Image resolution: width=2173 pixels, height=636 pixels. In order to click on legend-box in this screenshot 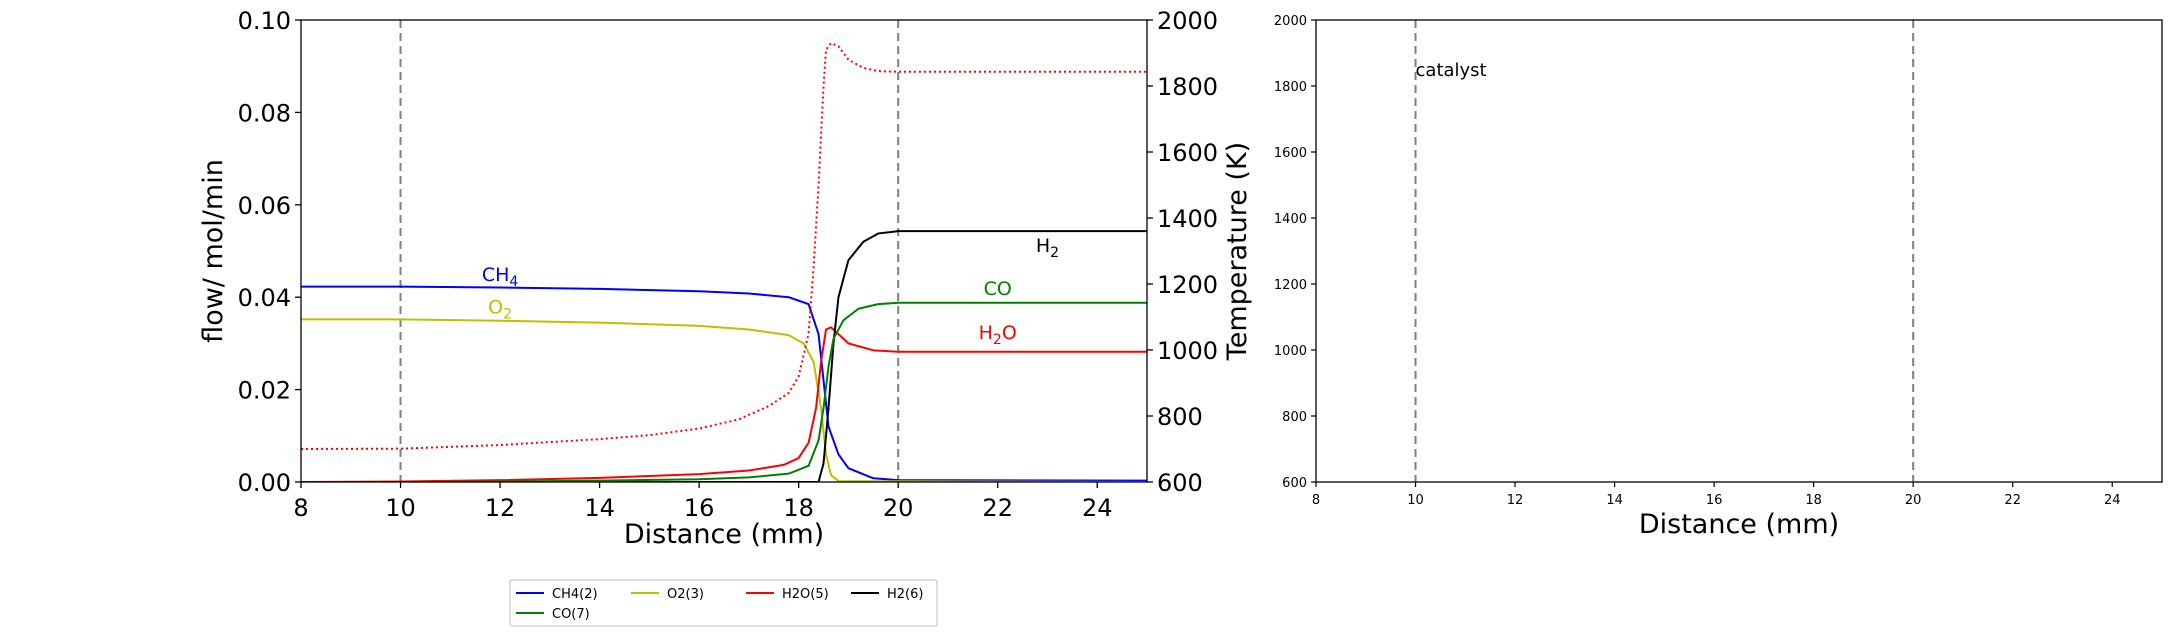, I will do `click(723, 603)`.